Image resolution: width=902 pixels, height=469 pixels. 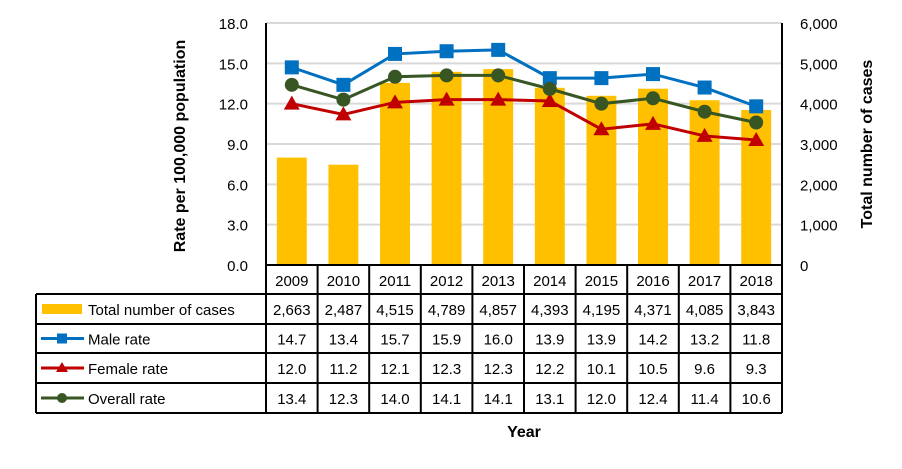 I want to click on table-cell: 16.0, so click(x=498, y=340).